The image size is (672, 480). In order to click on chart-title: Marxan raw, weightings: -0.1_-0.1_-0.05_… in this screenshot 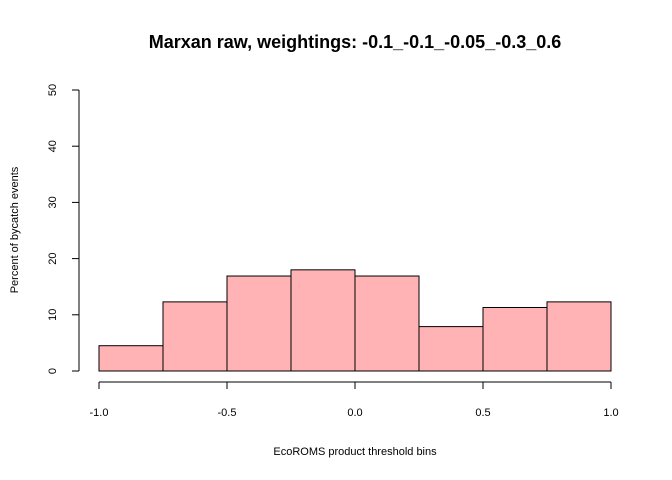, I will do `click(355, 42)`.